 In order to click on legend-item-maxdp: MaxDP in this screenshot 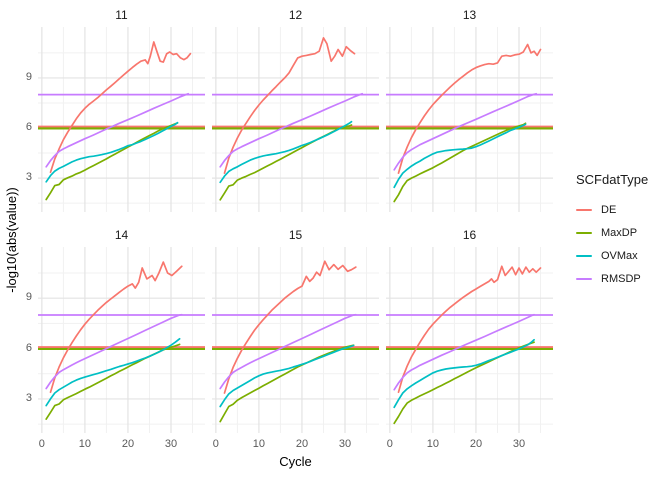, I will do `click(624, 232)`.